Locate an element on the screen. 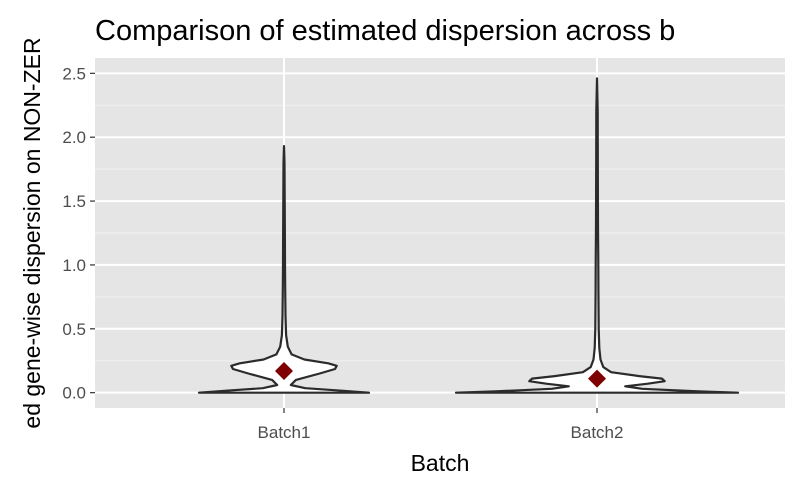 This screenshot has height=494, width=800. y-axis-title: ed gene-wise dispersion on NON-ZER is located at coordinates (32, 232).